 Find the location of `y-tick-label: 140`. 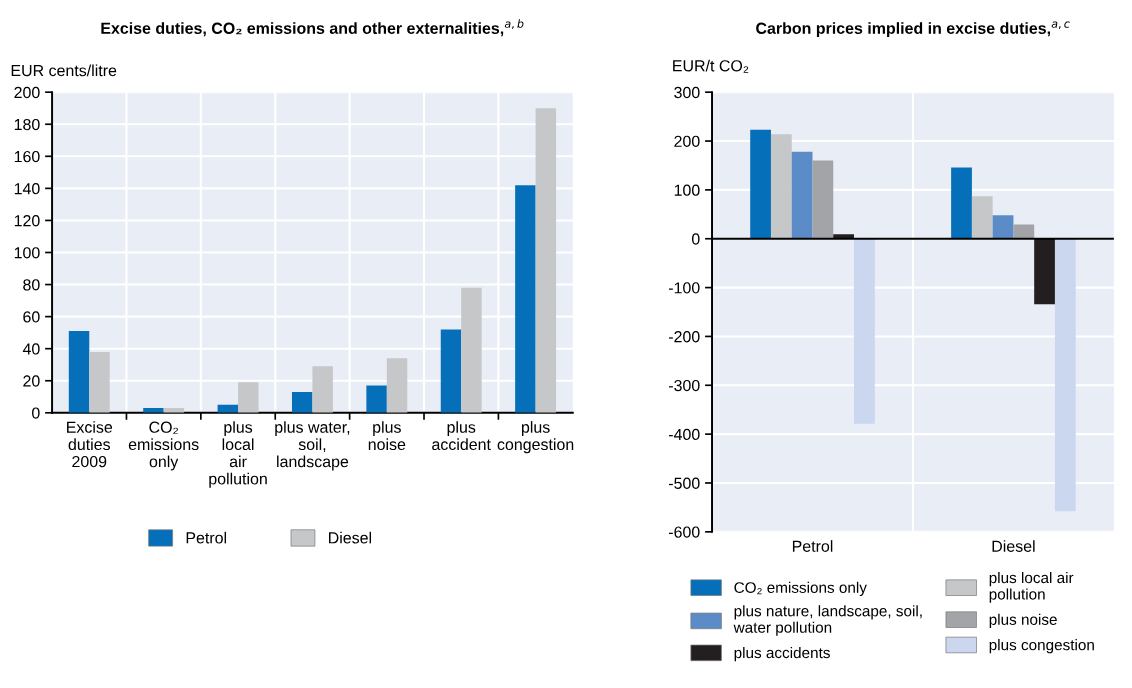

y-tick-label: 140 is located at coordinates (27, 189).